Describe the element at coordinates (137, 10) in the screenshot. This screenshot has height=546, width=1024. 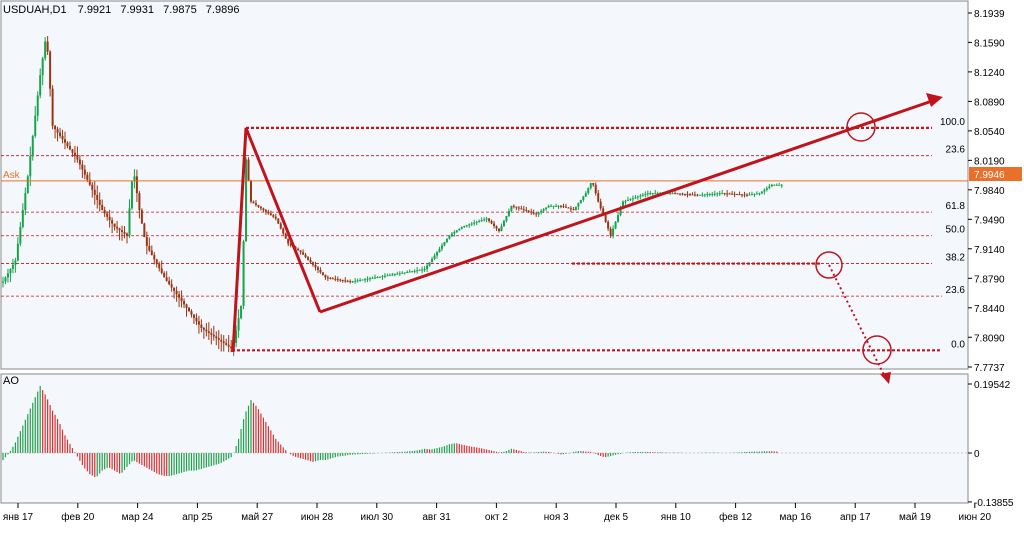
I see `ohlc-high: 7.9931` at that location.